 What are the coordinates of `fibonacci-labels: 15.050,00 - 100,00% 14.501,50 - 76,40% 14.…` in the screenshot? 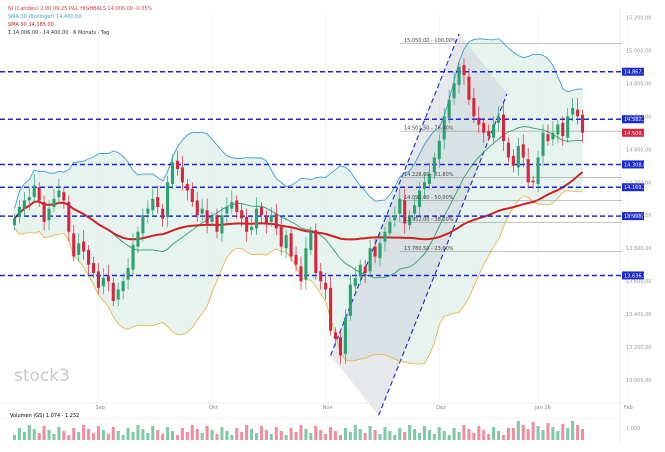 It's located at (430, 145).